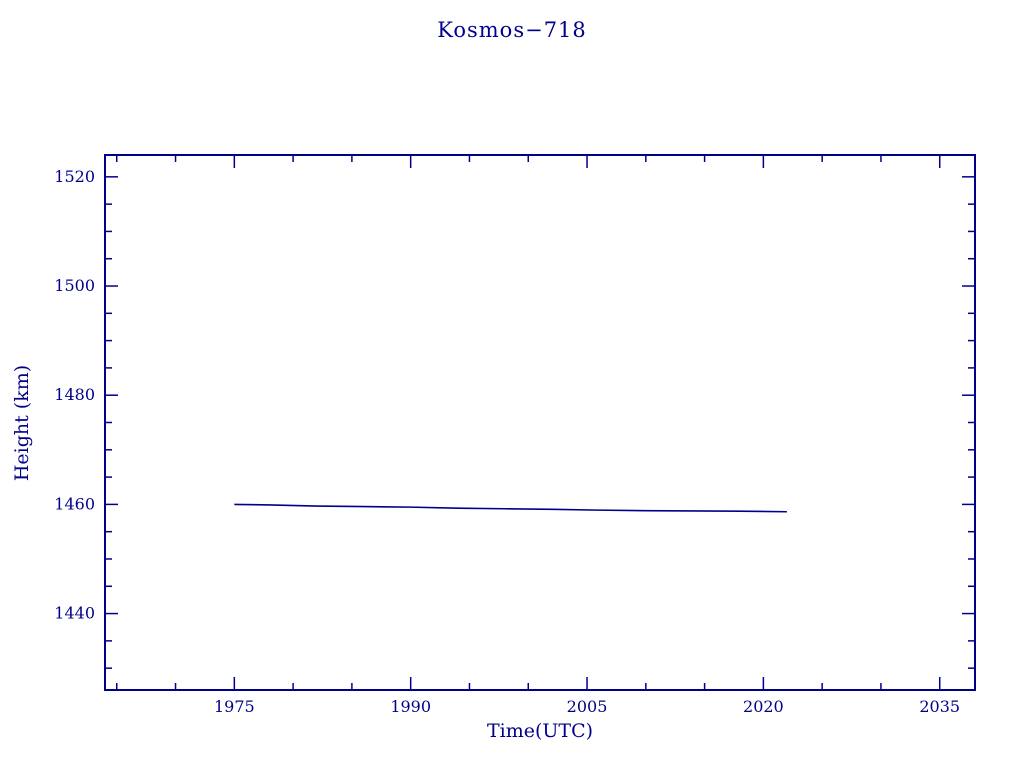  I want to click on x-tick-label: 2035, so click(939, 706).